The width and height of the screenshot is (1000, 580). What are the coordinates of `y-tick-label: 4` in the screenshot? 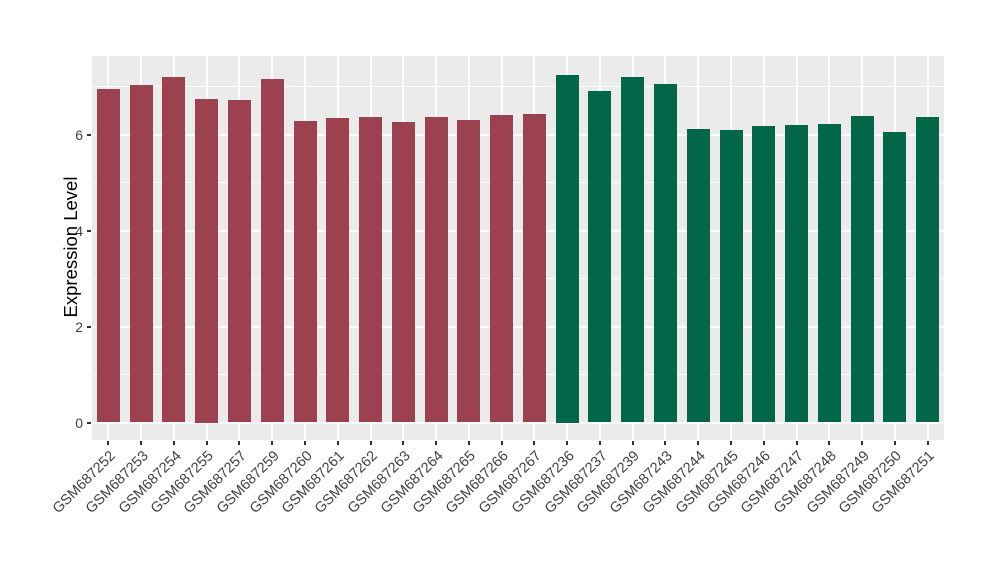 It's located at (79, 230).